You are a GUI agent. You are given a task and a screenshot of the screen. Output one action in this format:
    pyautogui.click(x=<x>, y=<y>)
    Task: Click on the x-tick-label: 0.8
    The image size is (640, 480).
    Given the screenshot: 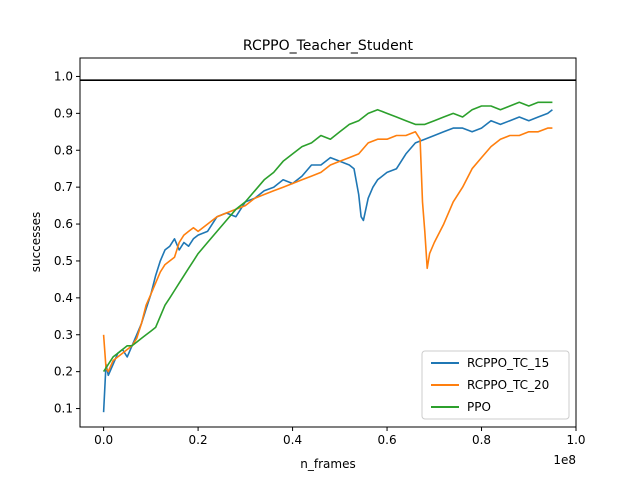 What is the action you would take?
    pyautogui.click(x=481, y=440)
    